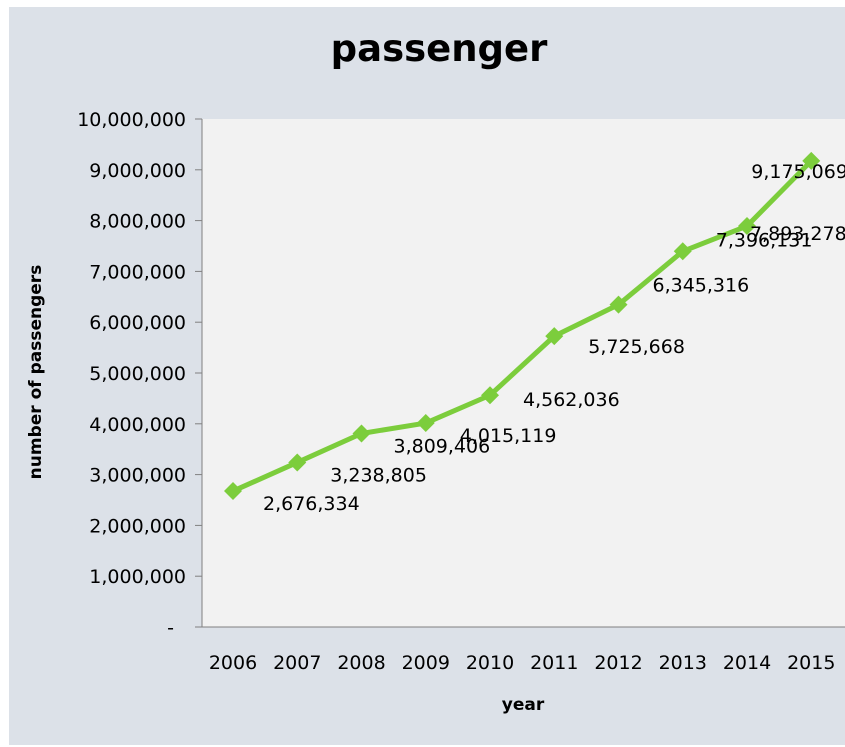 The width and height of the screenshot is (845, 747). What do you see at coordinates (137, 171) in the screenshot?
I see `y-tick-label: 9,000,000` at bounding box center [137, 171].